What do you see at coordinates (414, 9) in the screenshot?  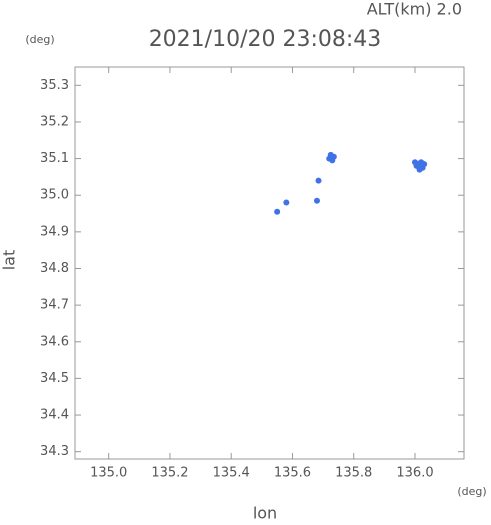 I see `altitude: ALT(km) 2.0` at bounding box center [414, 9].